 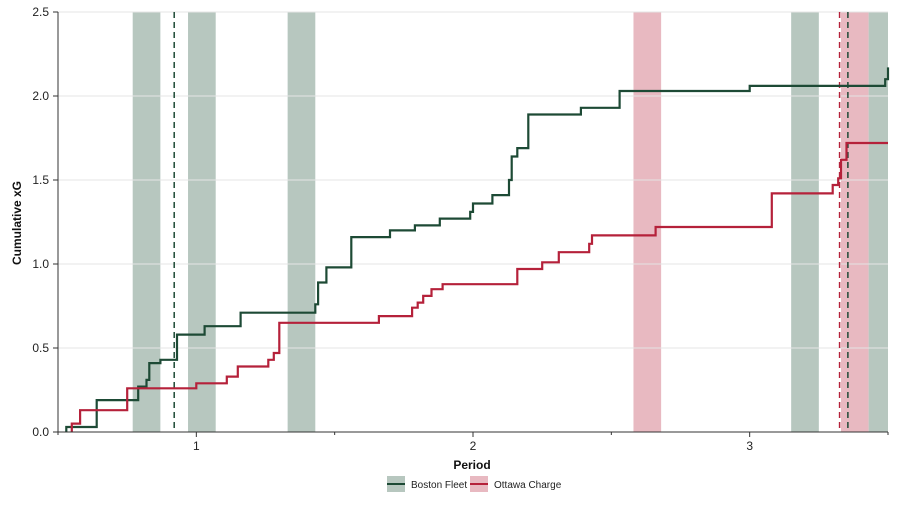 I want to click on x-tick-label-1: 2, so click(x=473, y=446).